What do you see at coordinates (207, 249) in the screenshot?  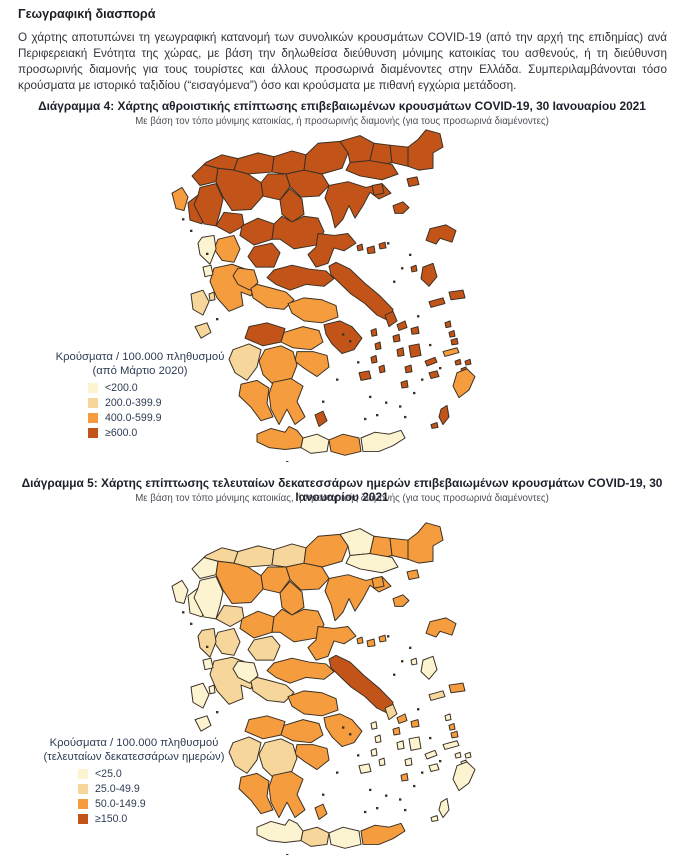 I see `region-preveza` at bounding box center [207, 249].